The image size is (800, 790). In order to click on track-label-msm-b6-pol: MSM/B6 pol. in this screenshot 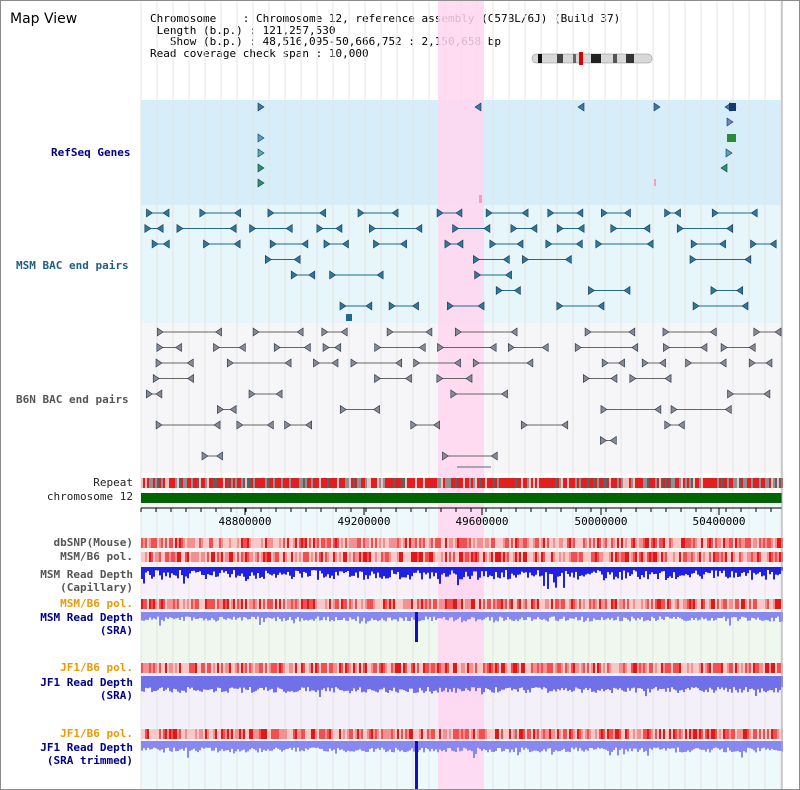, I will do `click(96, 556)`.